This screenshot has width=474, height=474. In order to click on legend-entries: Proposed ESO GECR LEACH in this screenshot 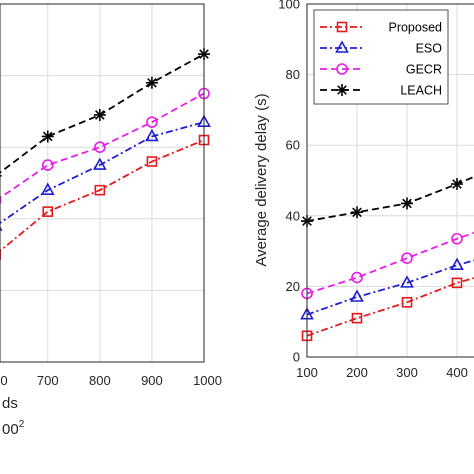, I will do `click(381, 59)`.